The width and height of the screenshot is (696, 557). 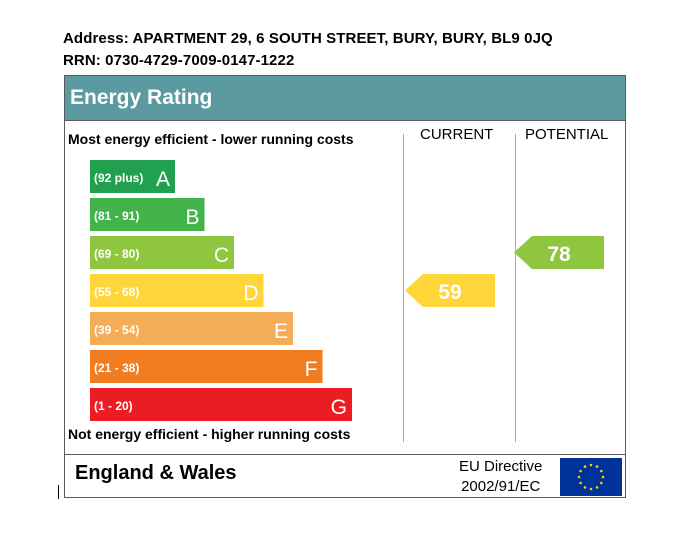 What do you see at coordinates (179, 60) in the screenshot?
I see `rrn-text: RRN: 0730-4729-7009-0147-1222` at bounding box center [179, 60].